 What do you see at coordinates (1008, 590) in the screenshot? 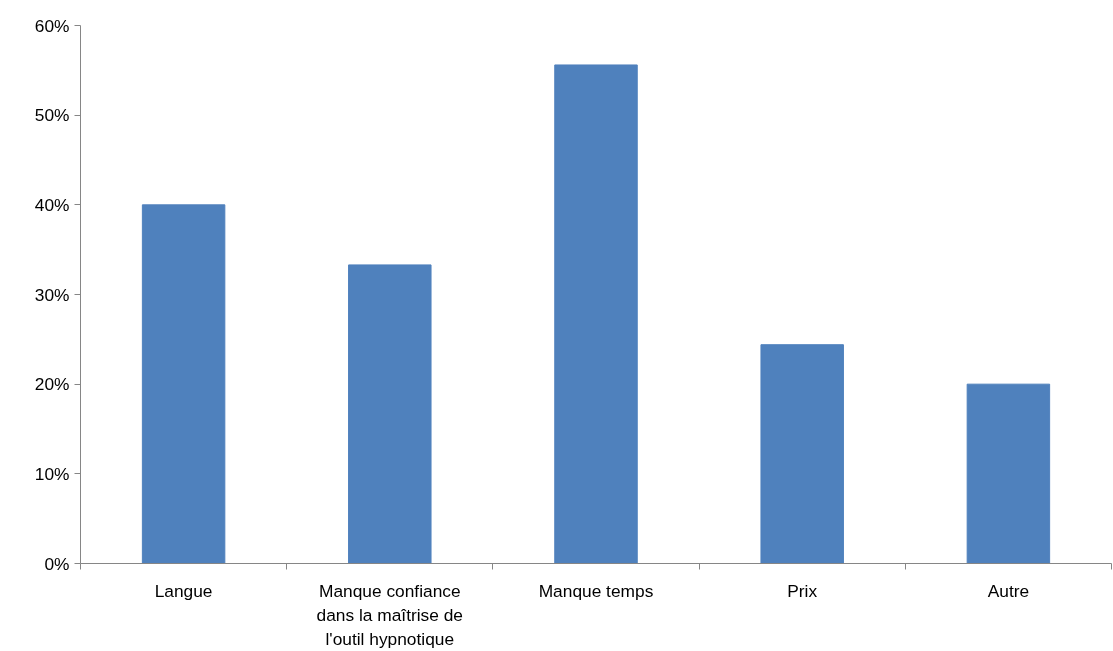
I see `x-tick-label: Autre` at bounding box center [1008, 590].